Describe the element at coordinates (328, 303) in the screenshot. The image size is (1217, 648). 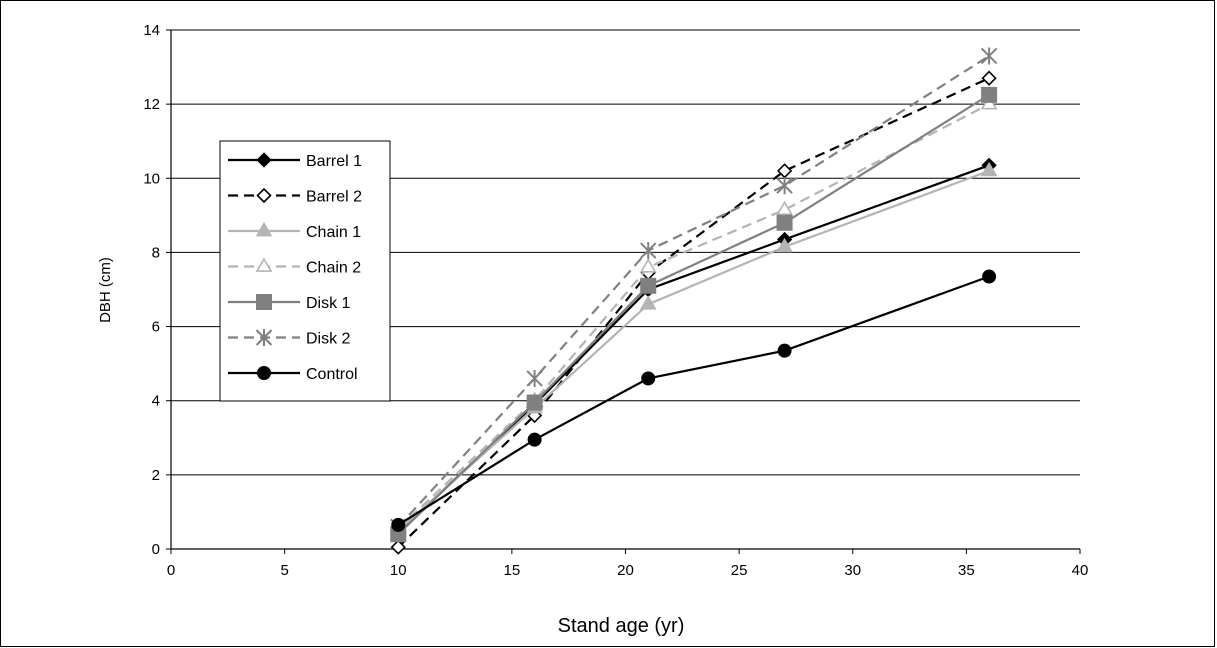
I see `legend-label-5: Disk 1` at that location.